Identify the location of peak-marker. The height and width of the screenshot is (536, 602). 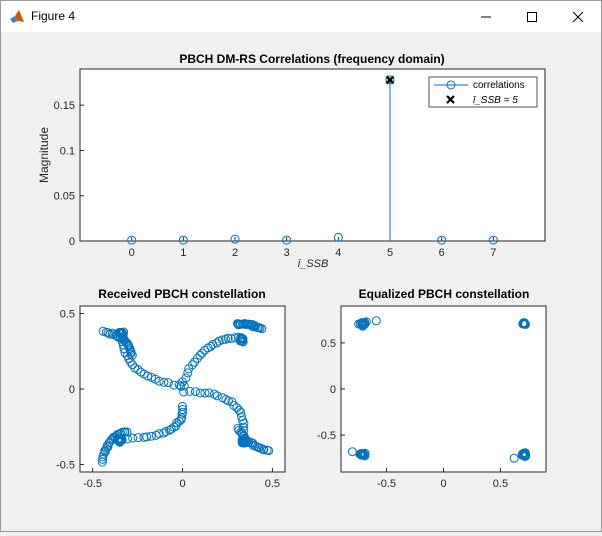
(390, 80).